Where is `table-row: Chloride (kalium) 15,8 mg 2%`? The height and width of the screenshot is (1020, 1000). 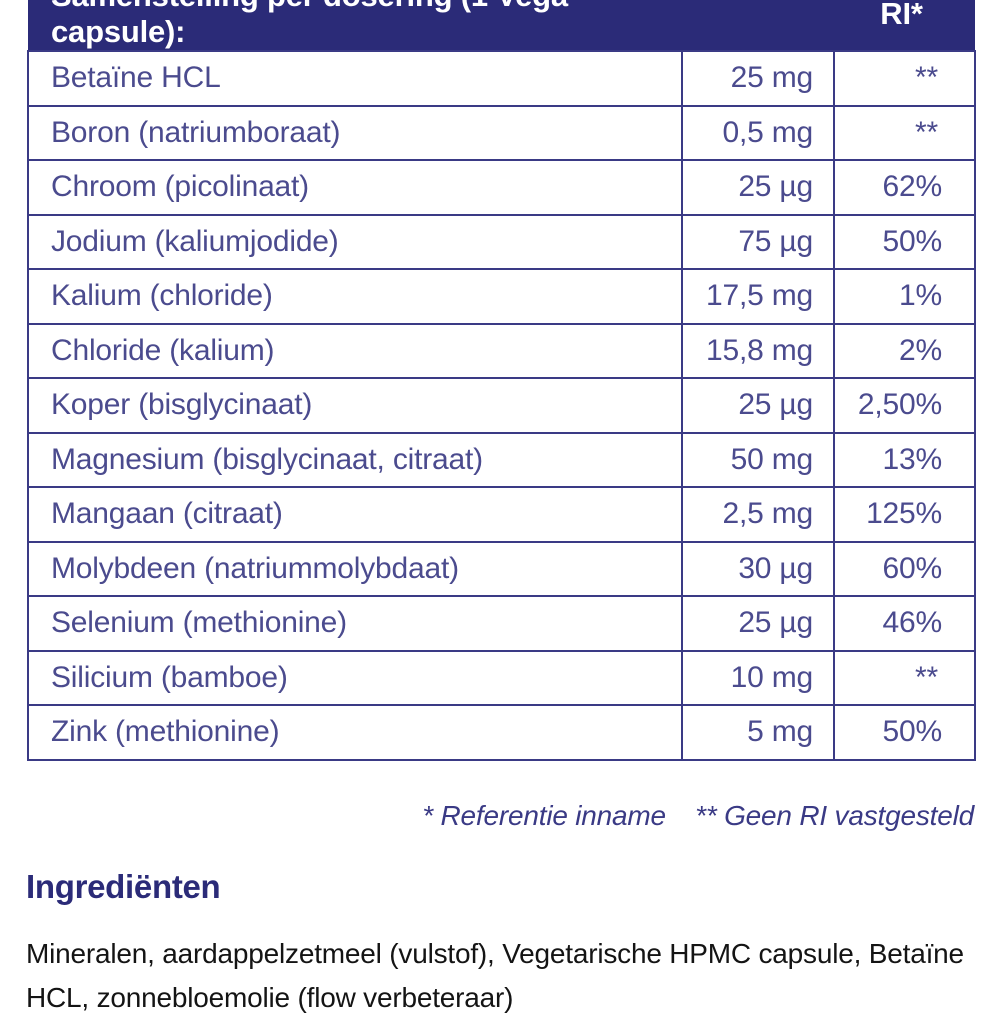 table-row: Chloride (kalium) 15,8 mg 2% is located at coordinates (501, 350).